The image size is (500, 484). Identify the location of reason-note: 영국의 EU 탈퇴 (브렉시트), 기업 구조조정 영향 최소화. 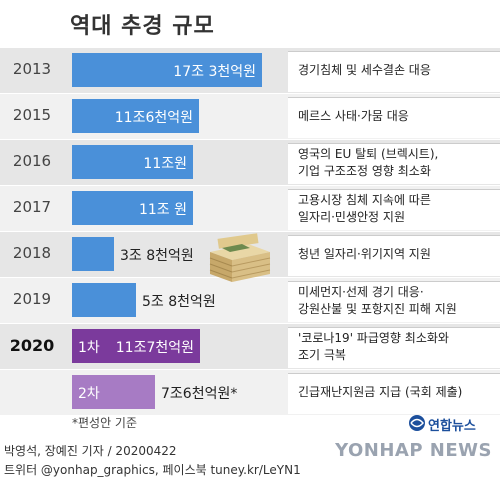
(368, 163).